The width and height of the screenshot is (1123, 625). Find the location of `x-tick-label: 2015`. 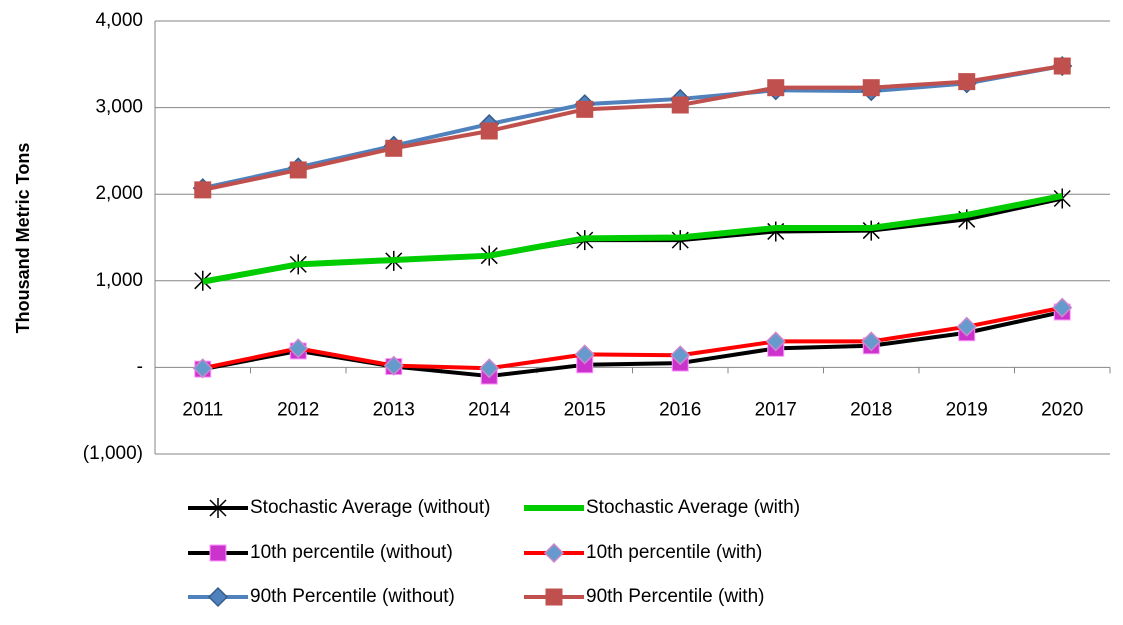

x-tick-label: 2015 is located at coordinates (585, 409).